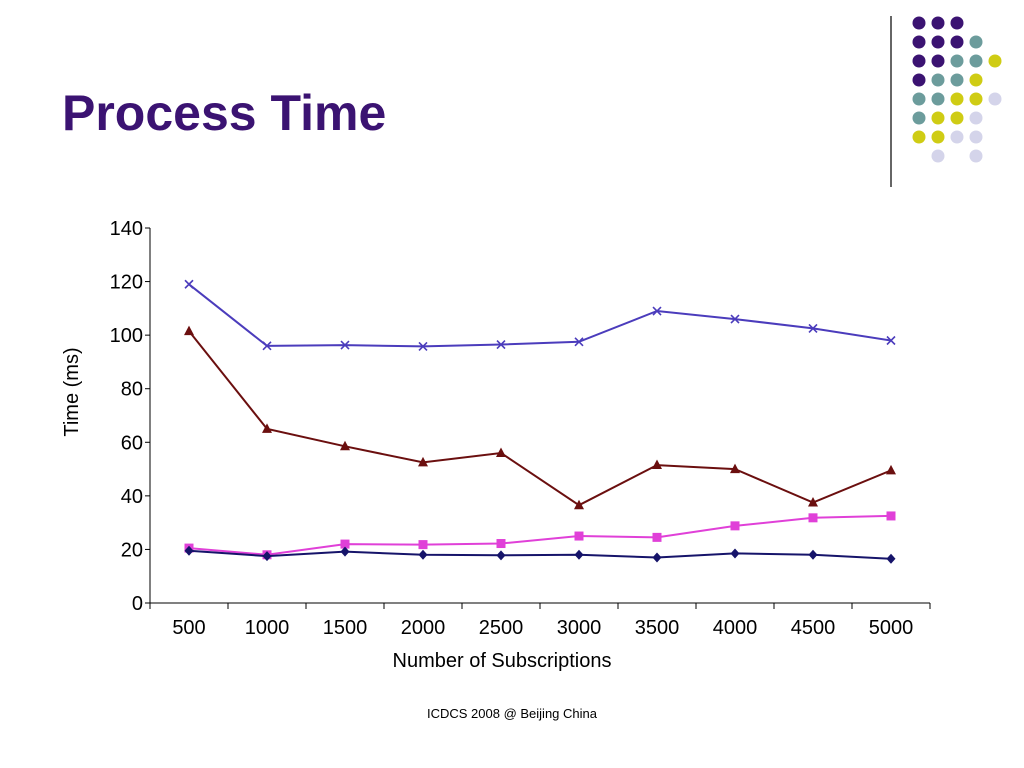 The height and width of the screenshot is (768, 1024). What do you see at coordinates (579, 628) in the screenshot?
I see `x-tick-label: 3000` at bounding box center [579, 628].